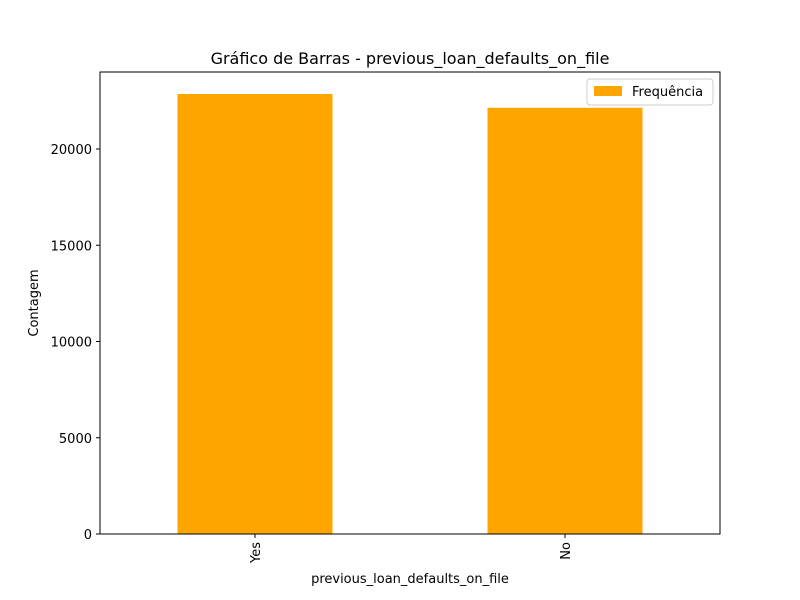  Describe the element at coordinates (71, 150) in the screenshot. I see `y-tick-label: 20000` at that location.